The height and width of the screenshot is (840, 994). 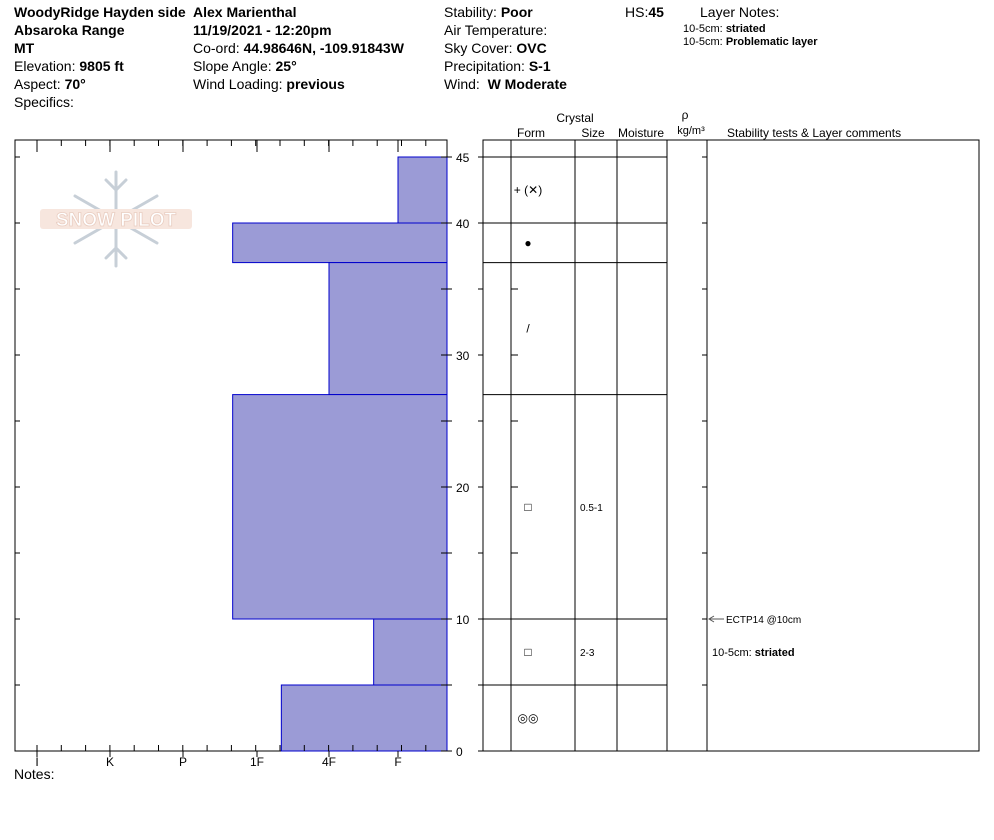 What do you see at coordinates (593, 133) in the screenshot?
I see `size-header: Size` at bounding box center [593, 133].